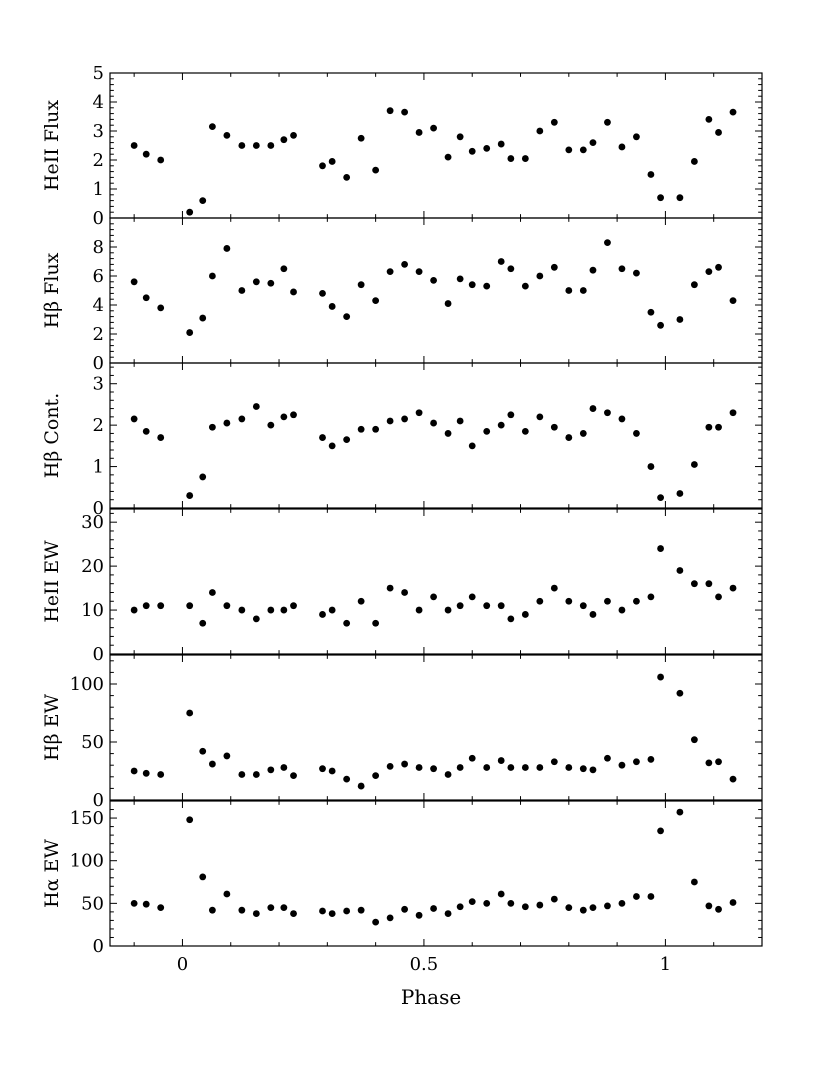  What do you see at coordinates (182, 964) in the screenshot?
I see `x-tick-label: 0` at bounding box center [182, 964].